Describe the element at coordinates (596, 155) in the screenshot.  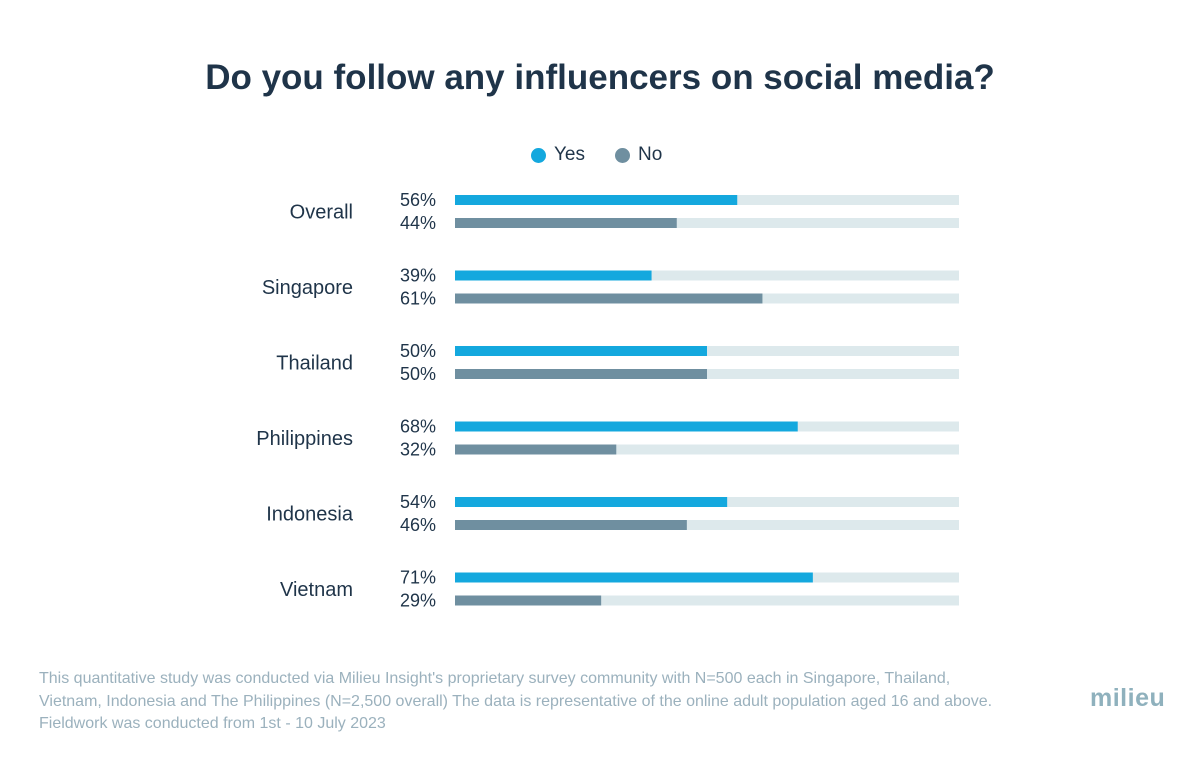
I see `chart-legend: Yes No` at that location.